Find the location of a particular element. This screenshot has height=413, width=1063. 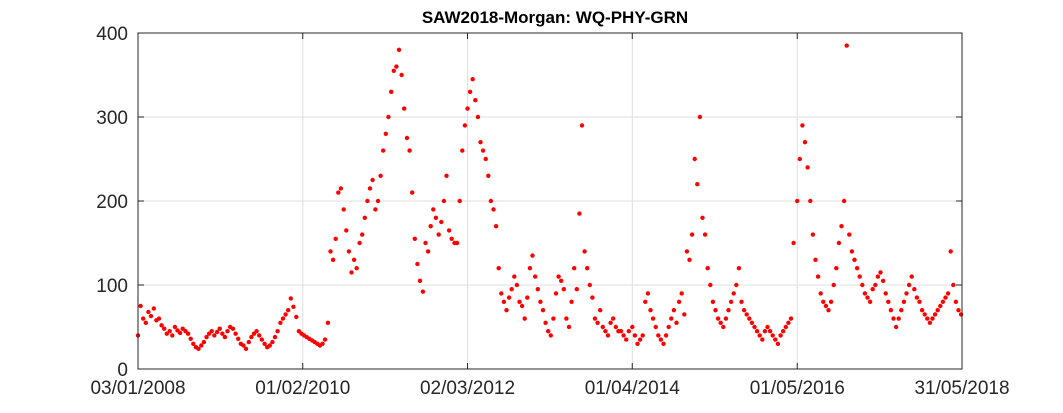

y-tick-label: 200 is located at coordinates (112, 202).